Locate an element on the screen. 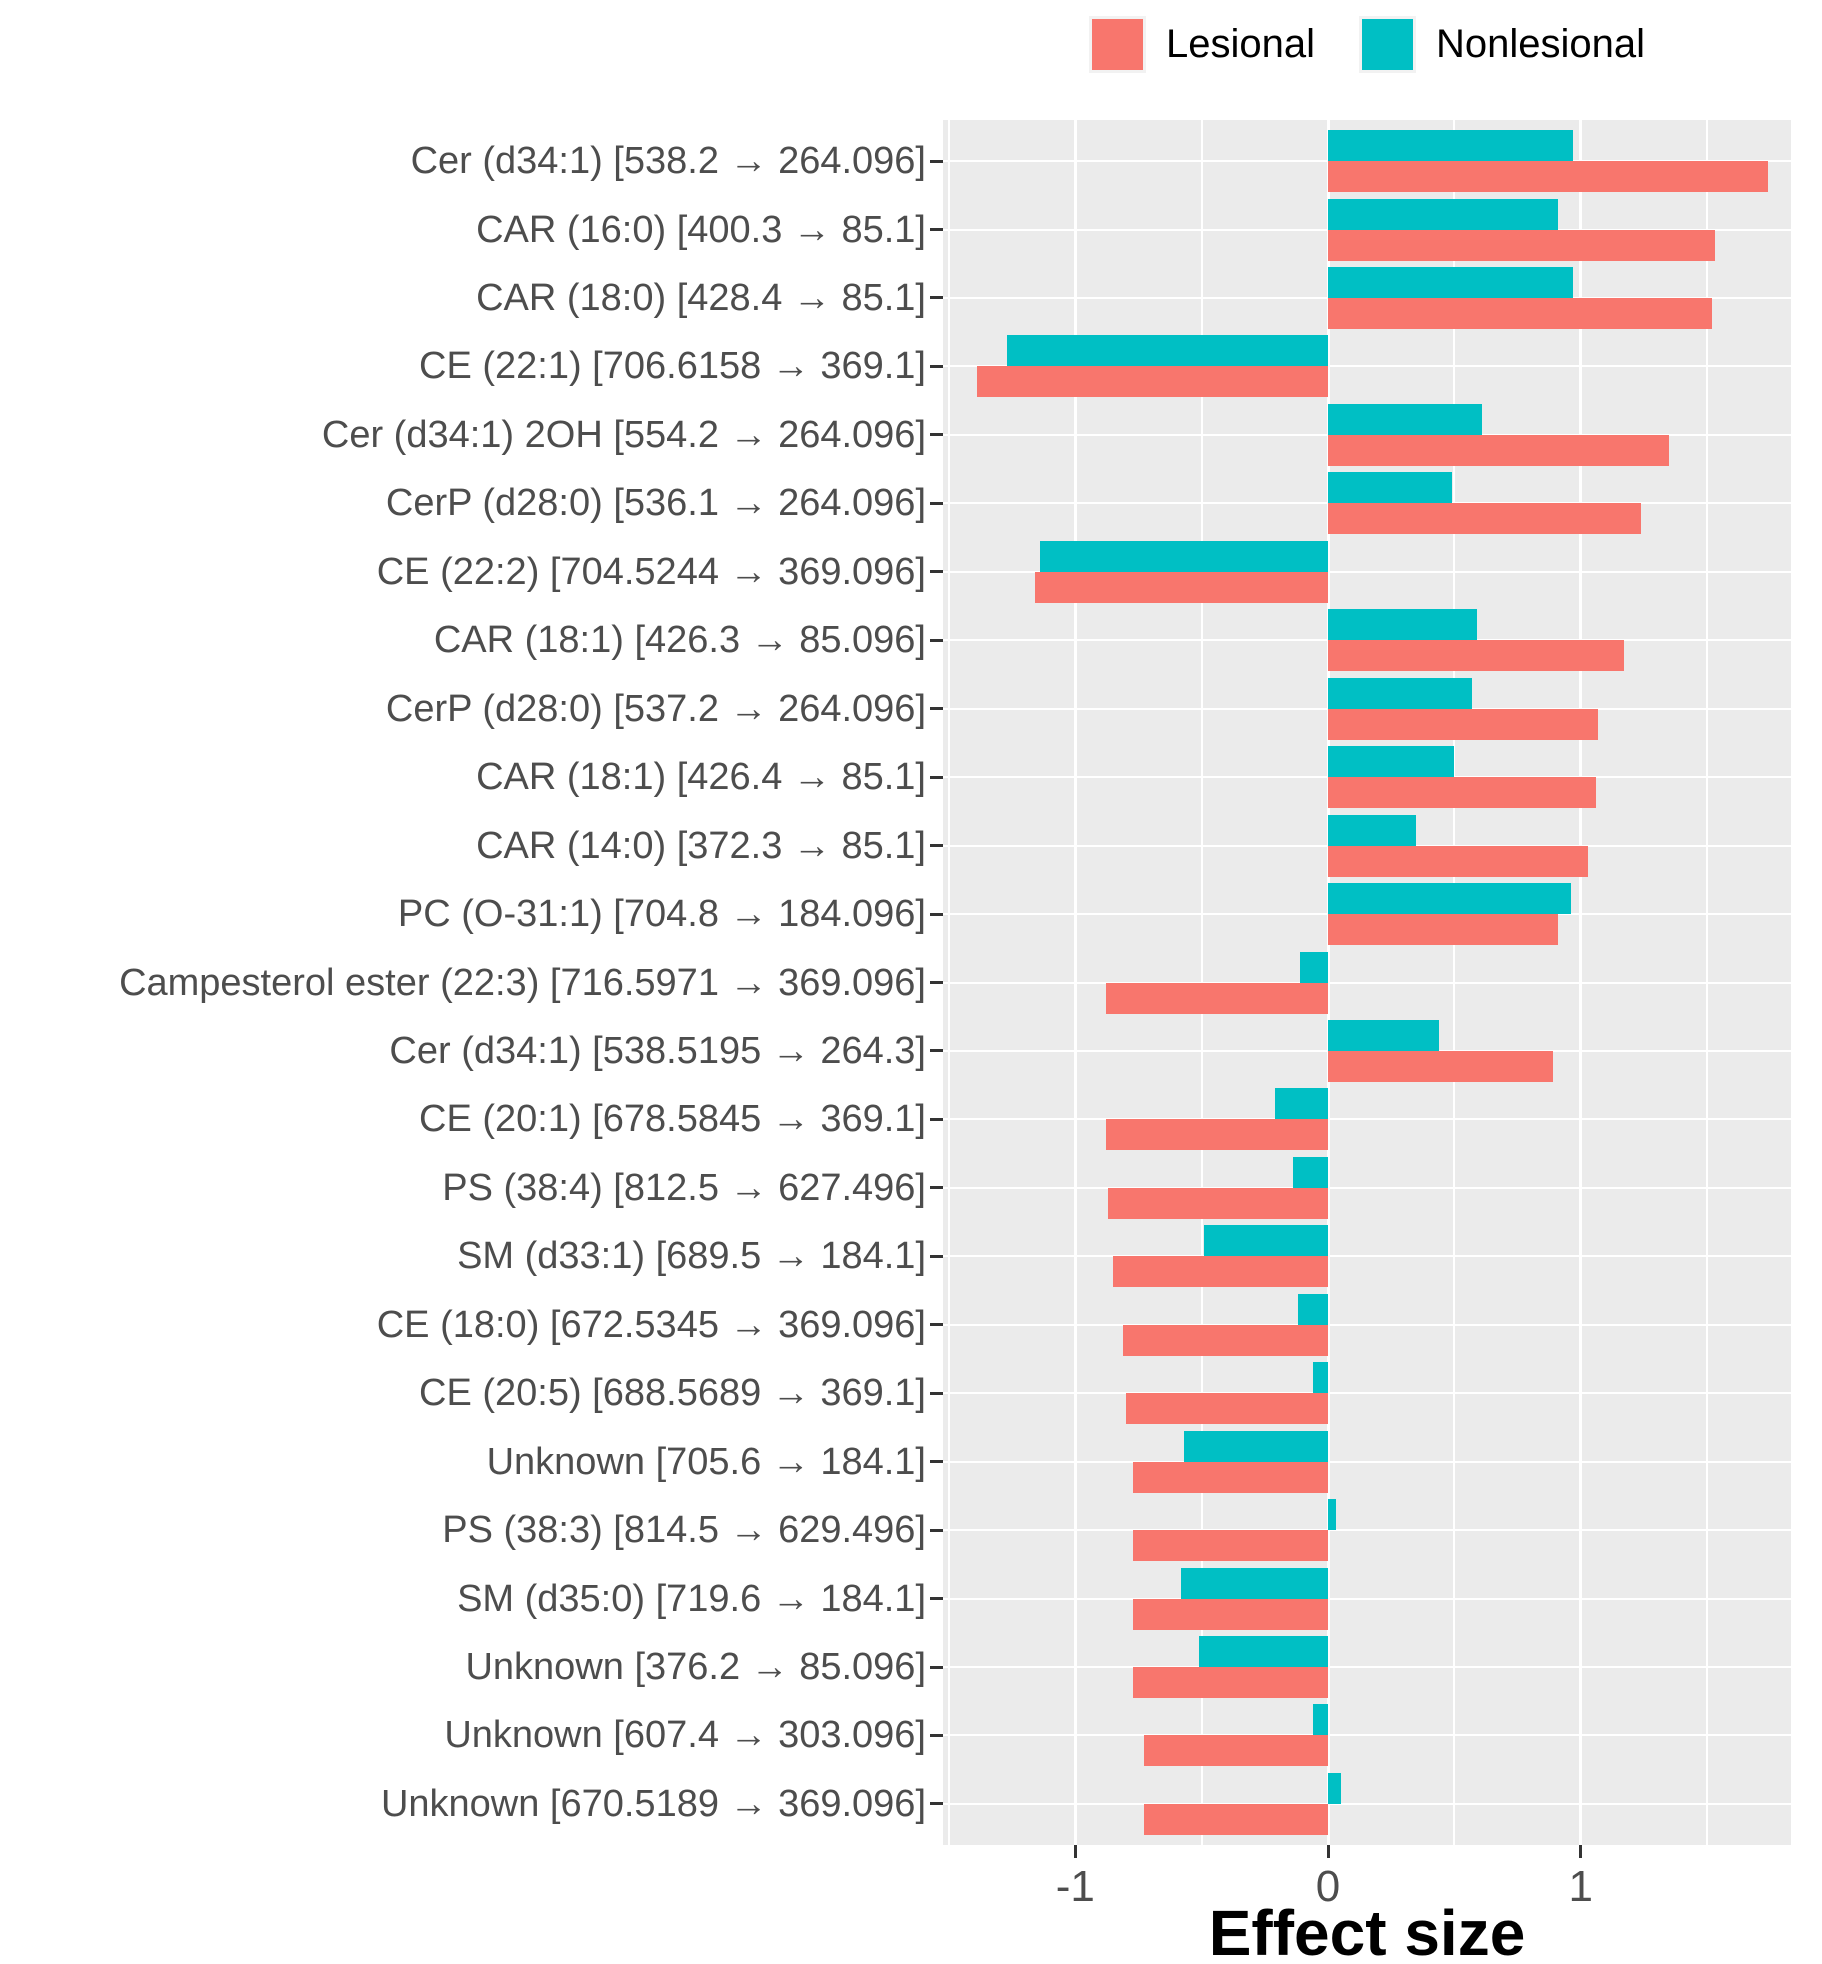 The image size is (1822, 1964). y-axis-label: PC (O-31:1) [704.8 → 184.096] is located at coordinates (661, 914).